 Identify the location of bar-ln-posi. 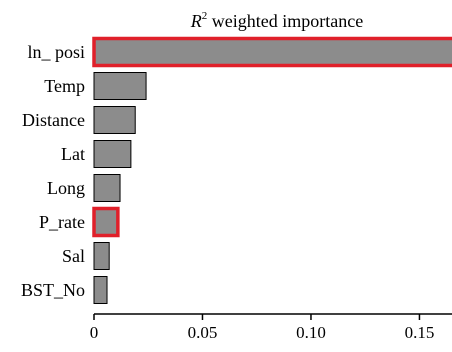
(272, 52).